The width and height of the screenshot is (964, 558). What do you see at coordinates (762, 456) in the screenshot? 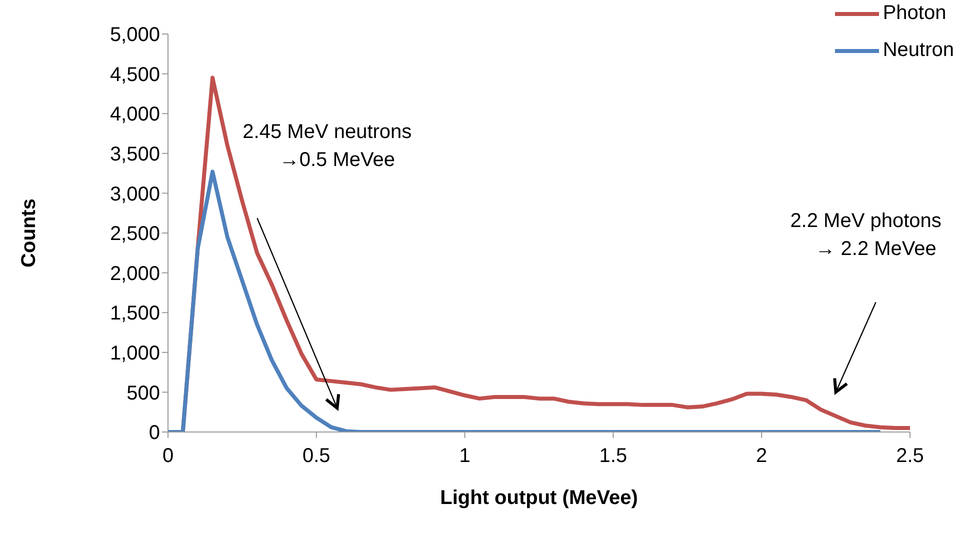
I see `x-tick-label: 2` at bounding box center [762, 456].